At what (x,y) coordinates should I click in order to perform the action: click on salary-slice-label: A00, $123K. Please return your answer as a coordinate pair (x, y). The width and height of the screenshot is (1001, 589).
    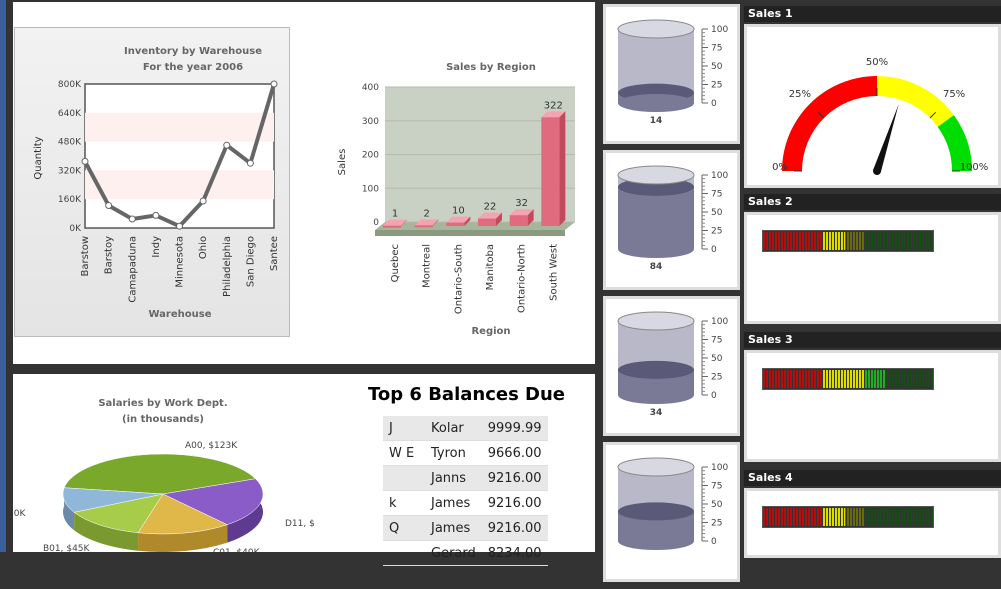
    Looking at the image, I should click on (211, 446).